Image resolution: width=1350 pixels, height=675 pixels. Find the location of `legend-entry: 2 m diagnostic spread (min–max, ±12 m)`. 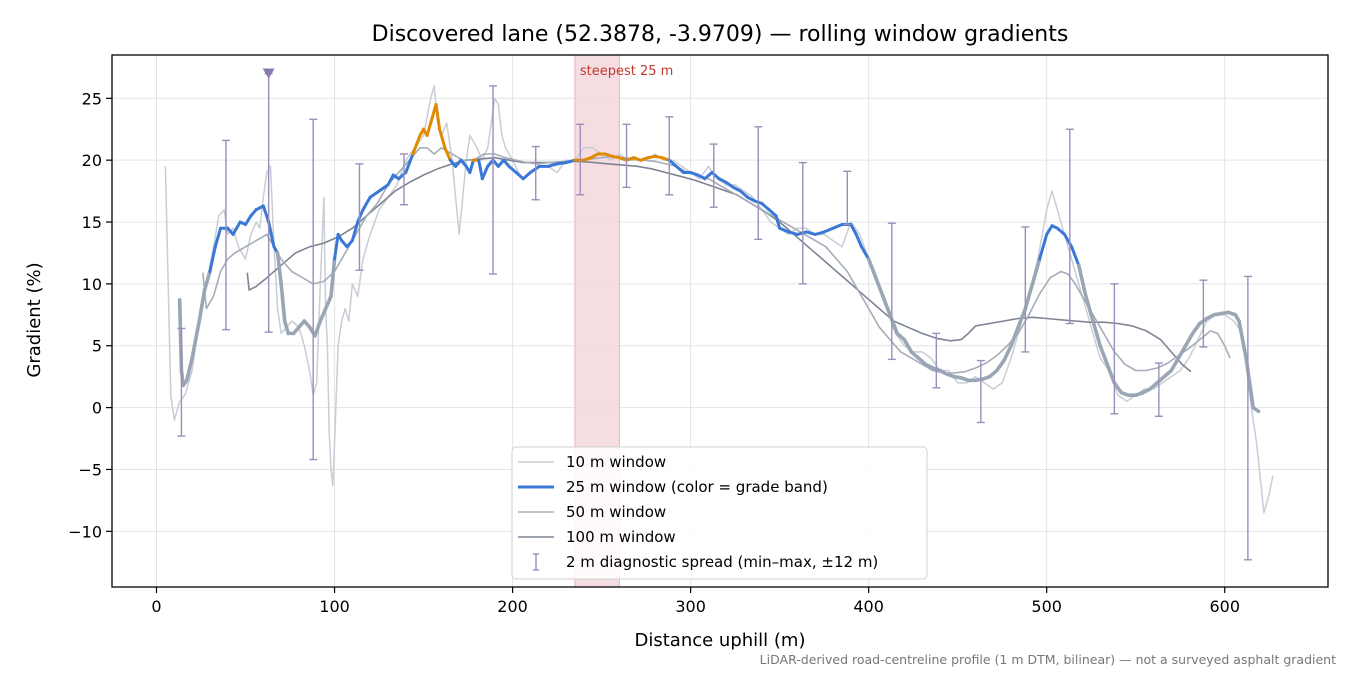

legend-entry: 2 m diagnostic spread (min–max, ±12 m) is located at coordinates (705, 562).